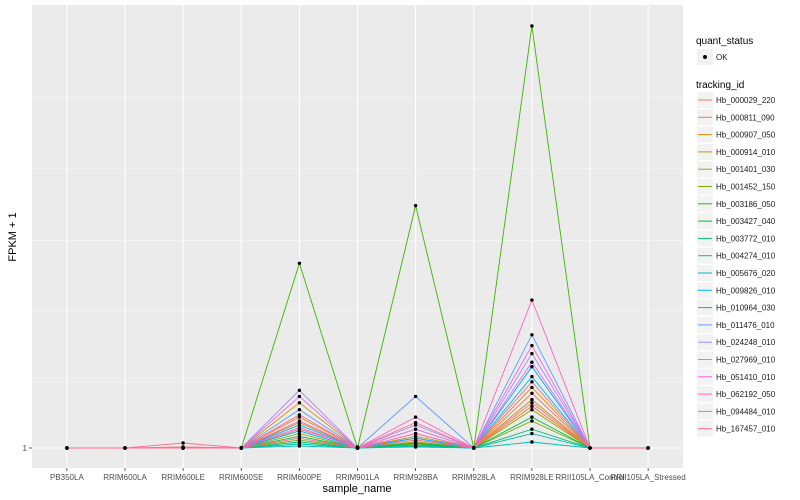 The height and width of the screenshot is (500, 800). I want to click on legend-item: Hb_009826_010, so click(736, 290).